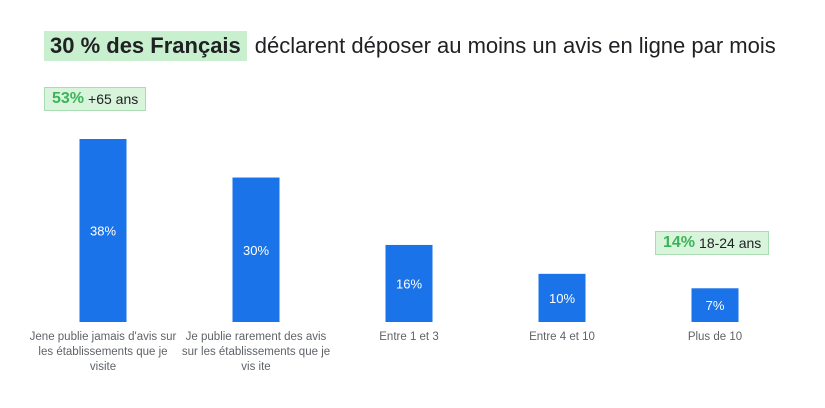 The height and width of the screenshot is (408, 825). I want to click on bar-value-label-2: 30%, so click(256, 250).